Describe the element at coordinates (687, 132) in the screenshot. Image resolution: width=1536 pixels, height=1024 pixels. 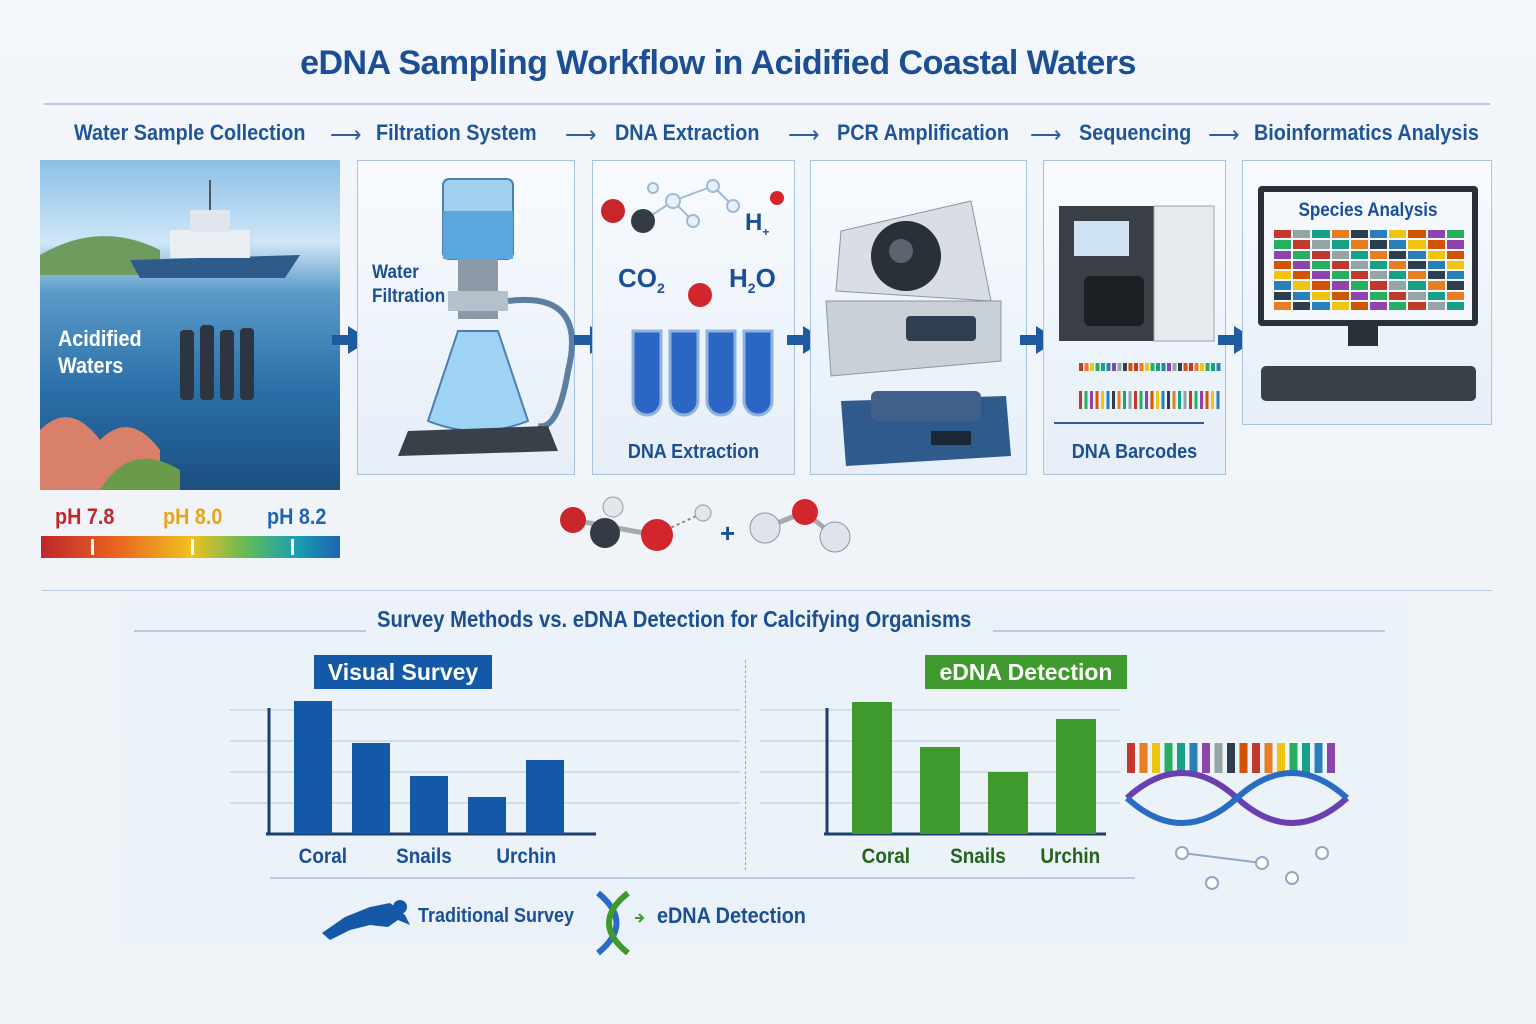
I see `step-label: DNA Extraction` at that location.